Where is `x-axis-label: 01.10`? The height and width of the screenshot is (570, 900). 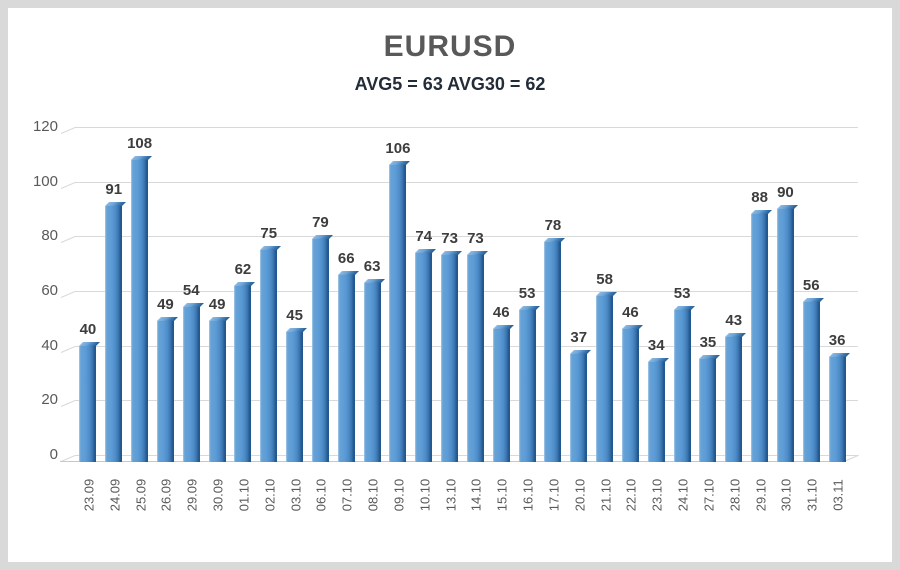 x-axis-label: 01.10 is located at coordinates (244, 495).